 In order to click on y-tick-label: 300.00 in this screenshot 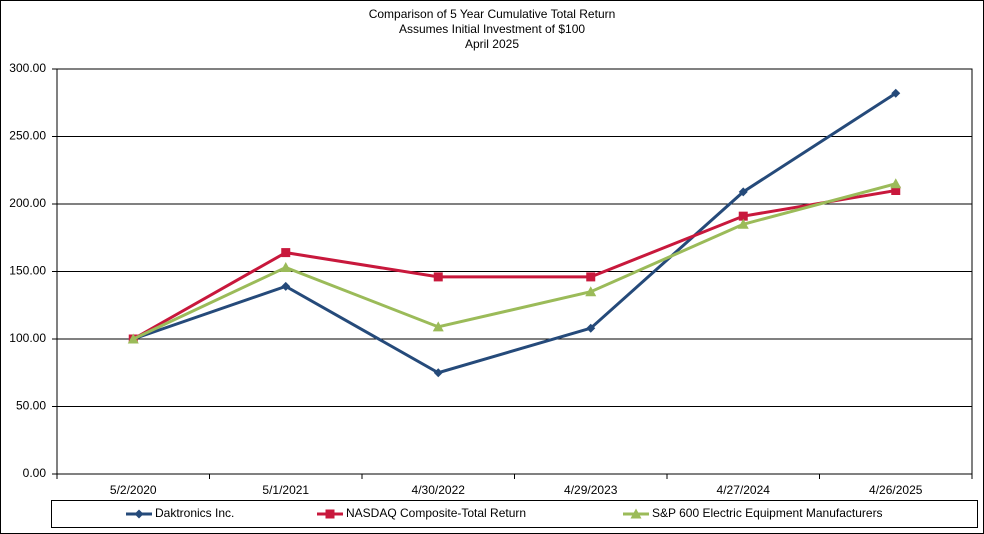, I will do `click(27, 68)`.